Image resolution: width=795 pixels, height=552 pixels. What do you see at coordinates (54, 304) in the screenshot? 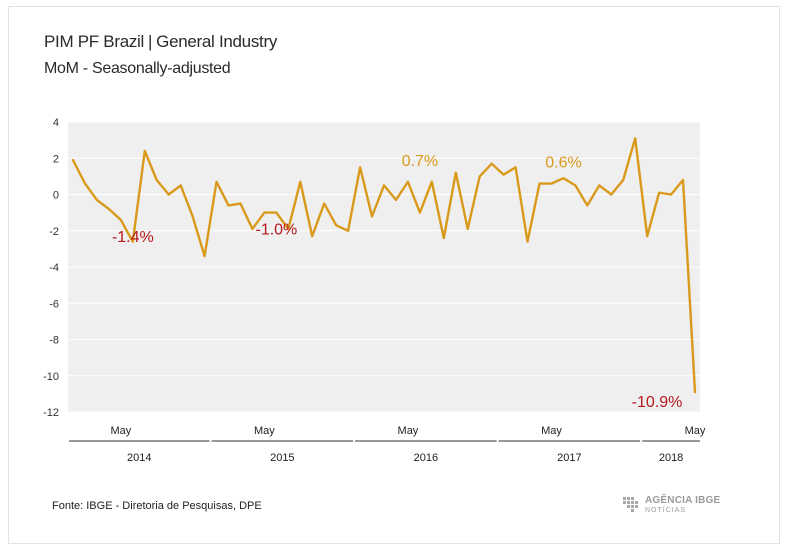
I see `y-tick-label: -6` at bounding box center [54, 304].